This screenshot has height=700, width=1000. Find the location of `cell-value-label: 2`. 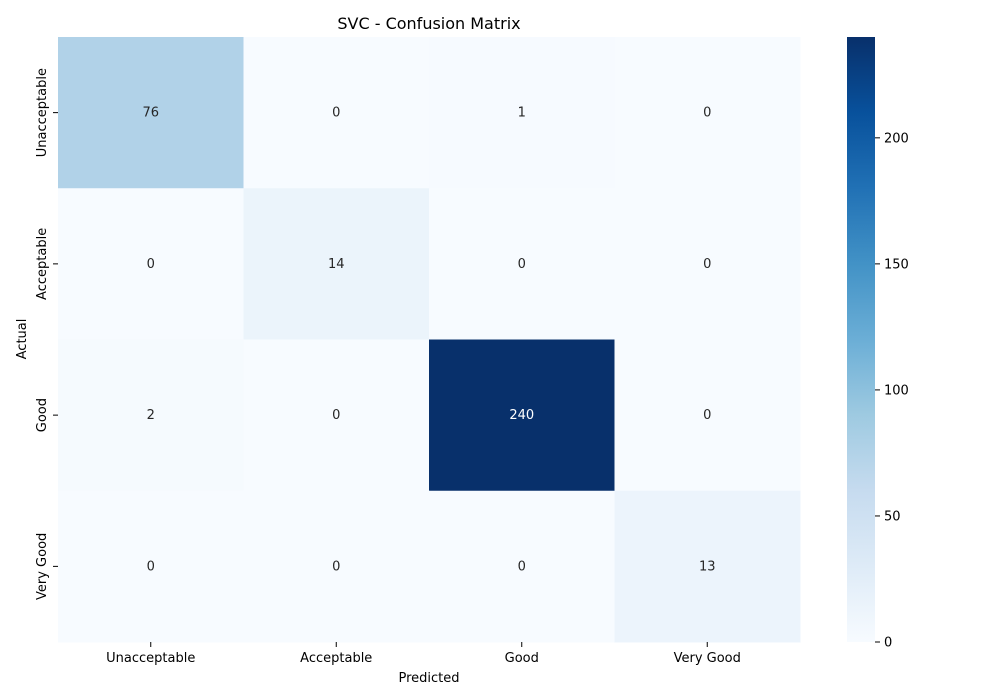

cell-value-label: 2 is located at coordinates (151, 415).